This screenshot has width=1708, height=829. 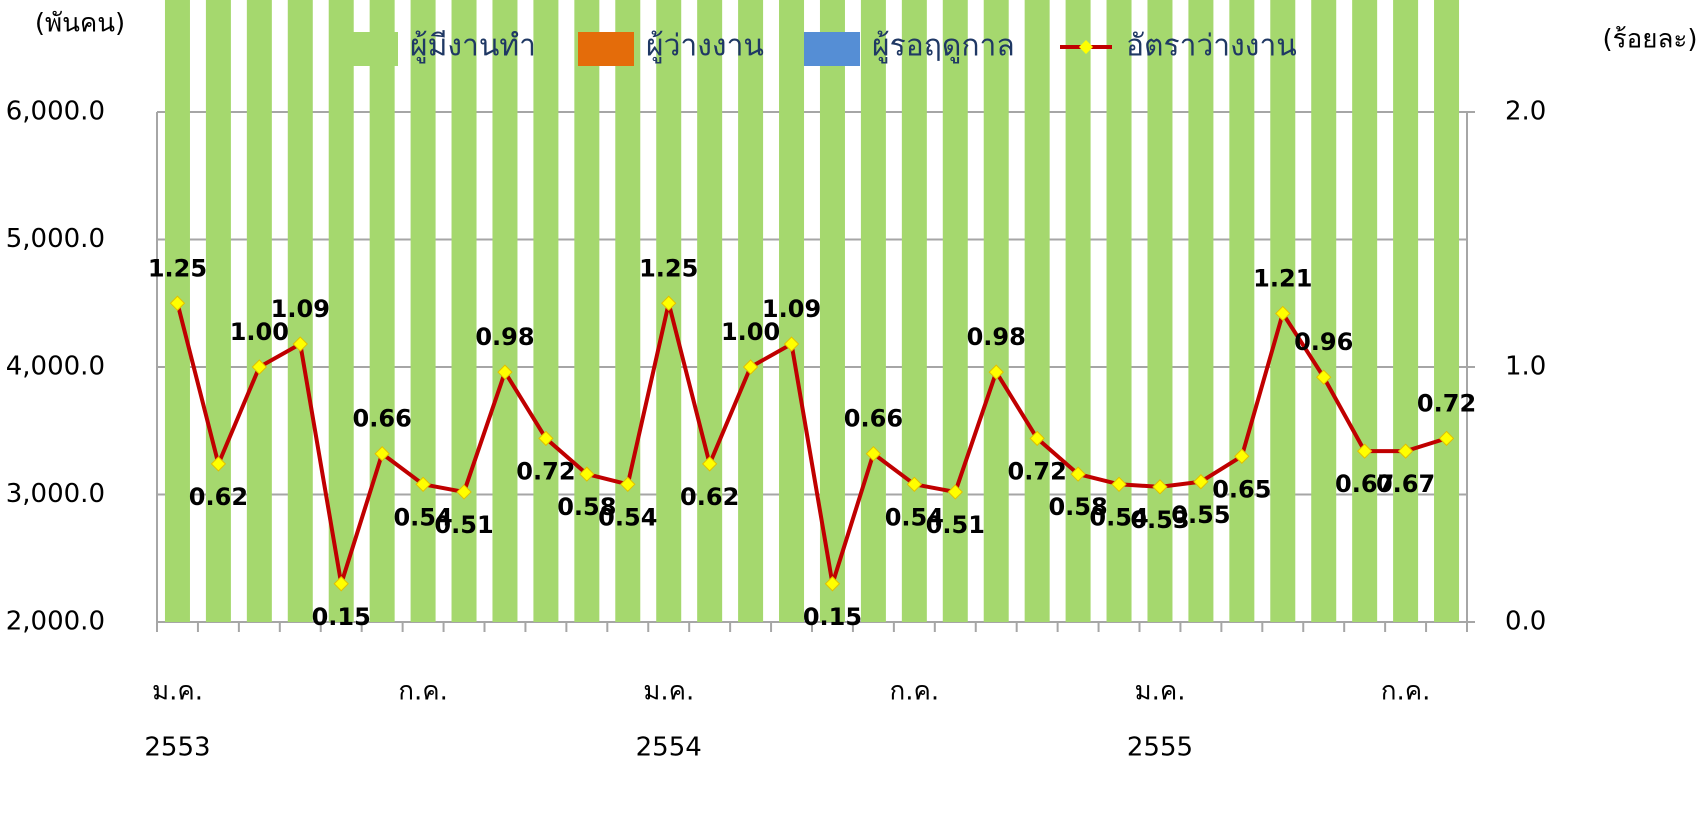 I want to click on legend-label: อัตราว่างงาน, so click(x=1211, y=46).